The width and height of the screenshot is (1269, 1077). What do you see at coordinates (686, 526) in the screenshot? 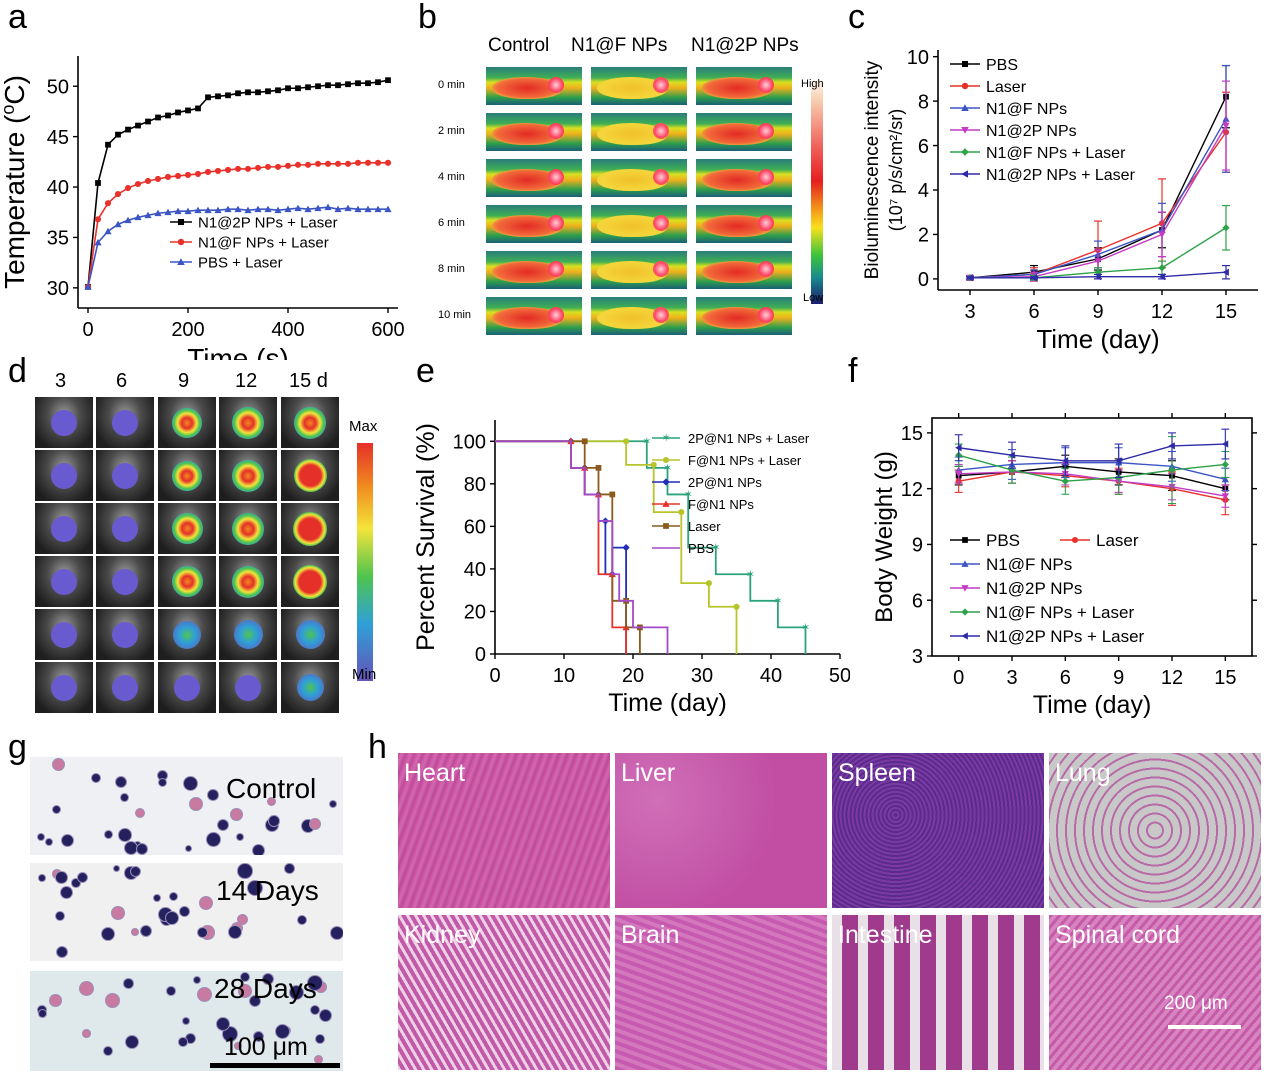
I see `legend-item: Laser` at bounding box center [686, 526].